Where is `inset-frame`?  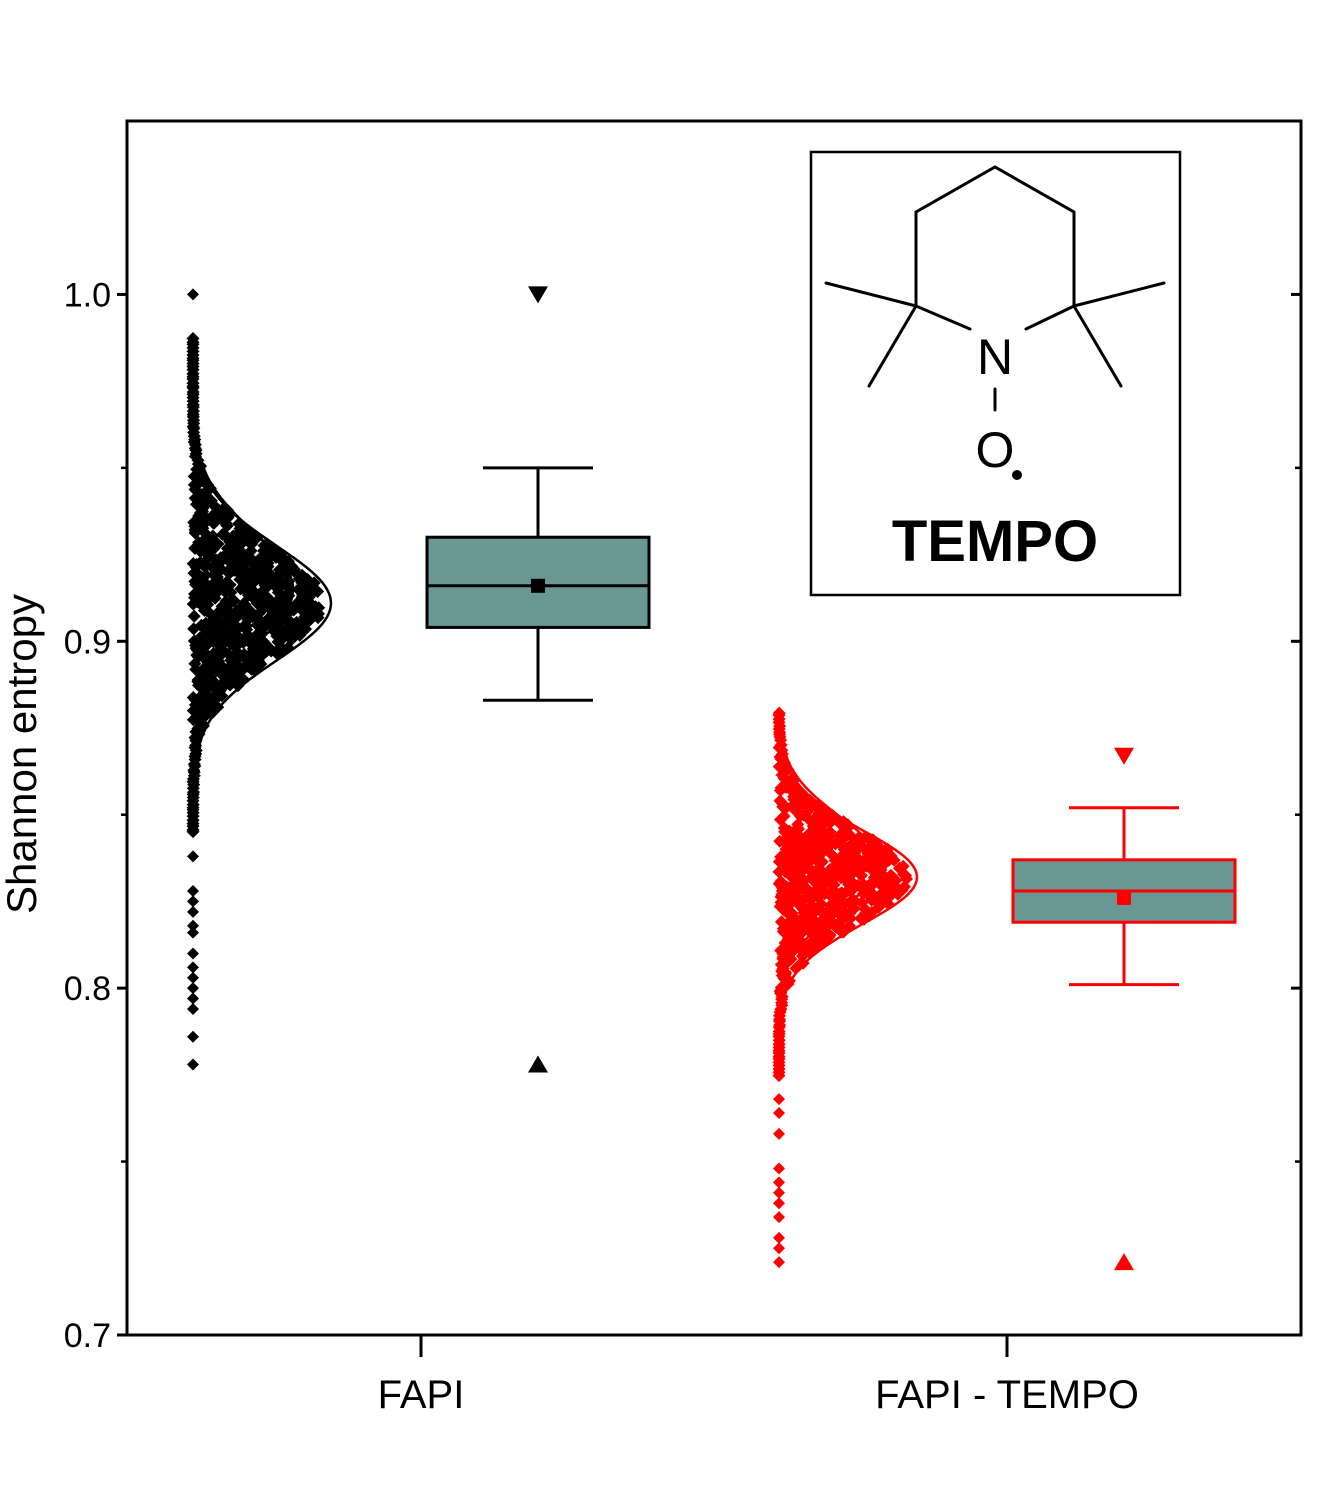 inset-frame is located at coordinates (995, 373).